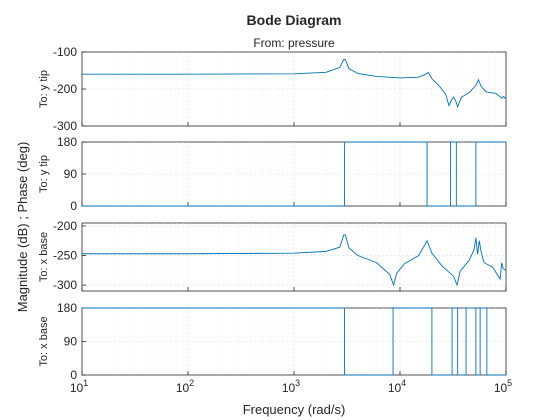  I want to click on x-tick-label: 10¹, so click(79, 386).